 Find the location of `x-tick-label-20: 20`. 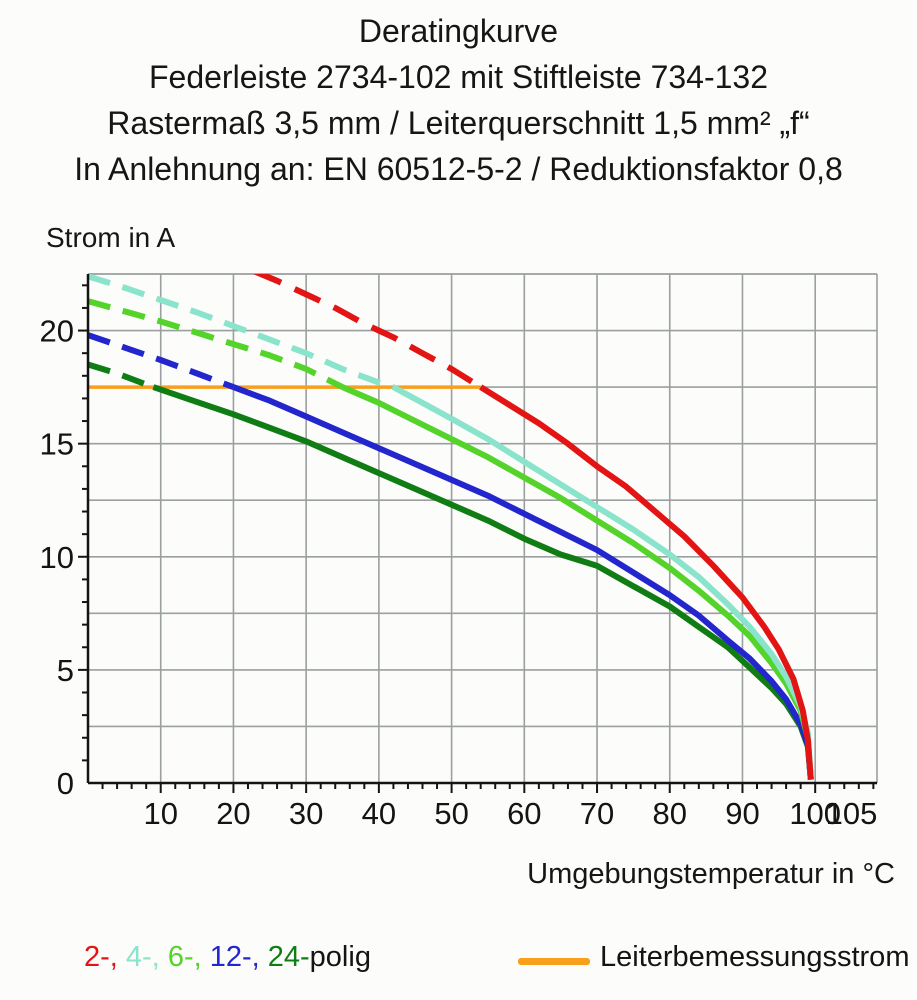

x-tick-label-20: 20 is located at coordinates (233, 813).